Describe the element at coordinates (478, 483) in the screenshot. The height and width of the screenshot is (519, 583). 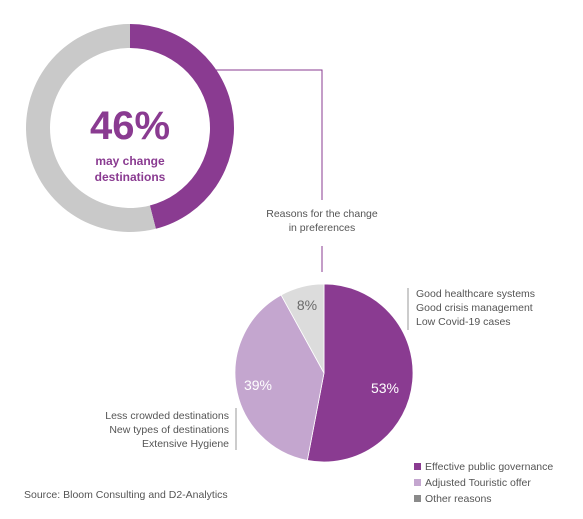
I see `legend-label-touristic: Adjusted Touristic offer` at that location.